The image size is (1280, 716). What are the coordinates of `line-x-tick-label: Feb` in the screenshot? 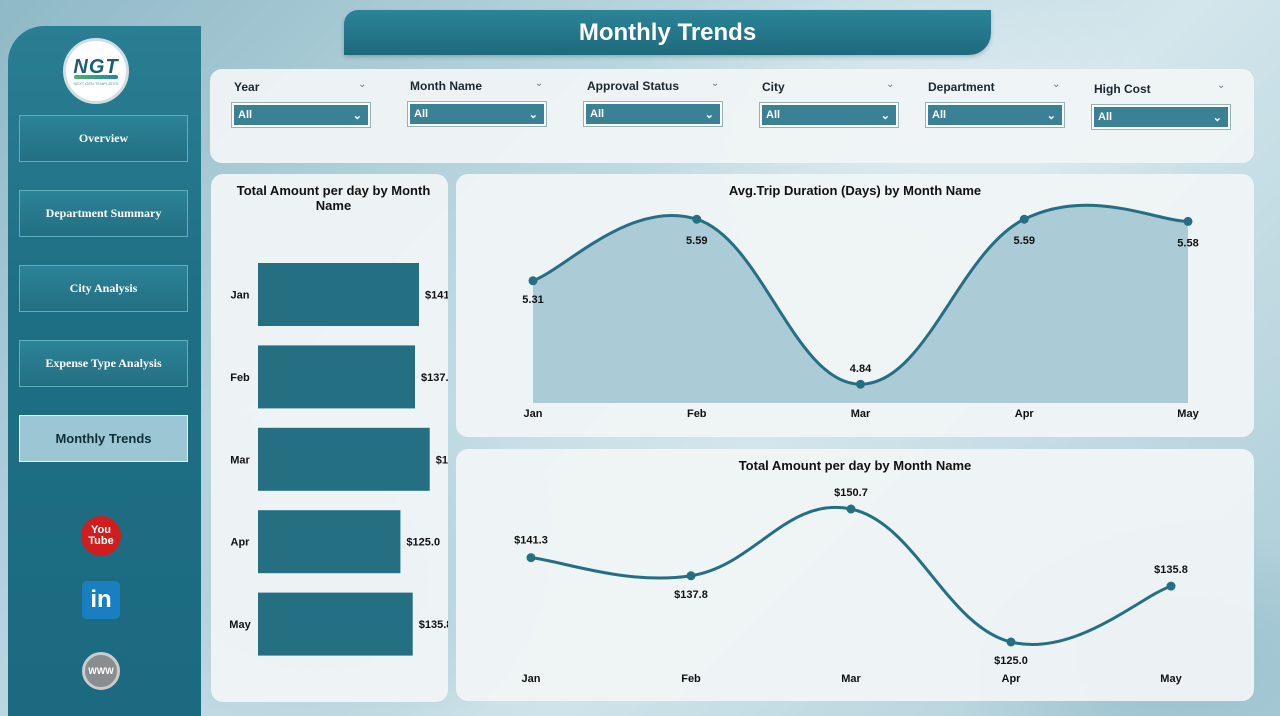 It's located at (691, 679).